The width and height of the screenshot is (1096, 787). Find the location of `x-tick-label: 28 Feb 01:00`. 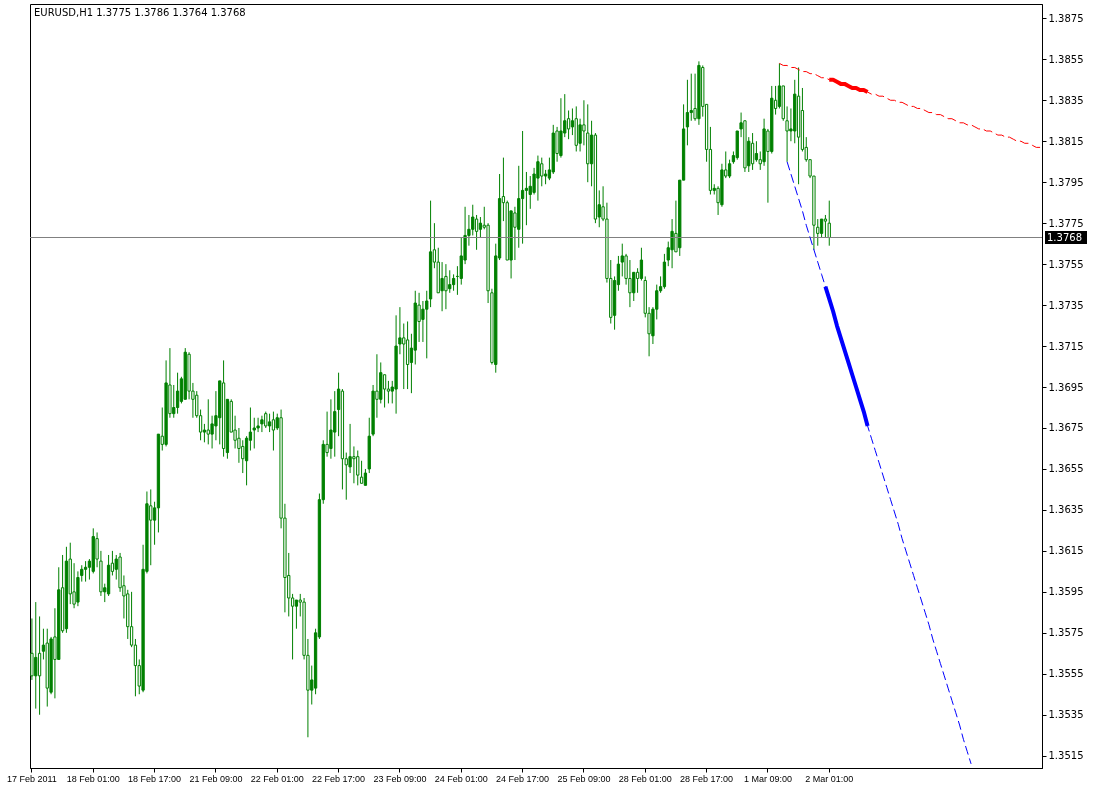

x-tick-label: 28 Feb 01:00 is located at coordinates (645, 778).